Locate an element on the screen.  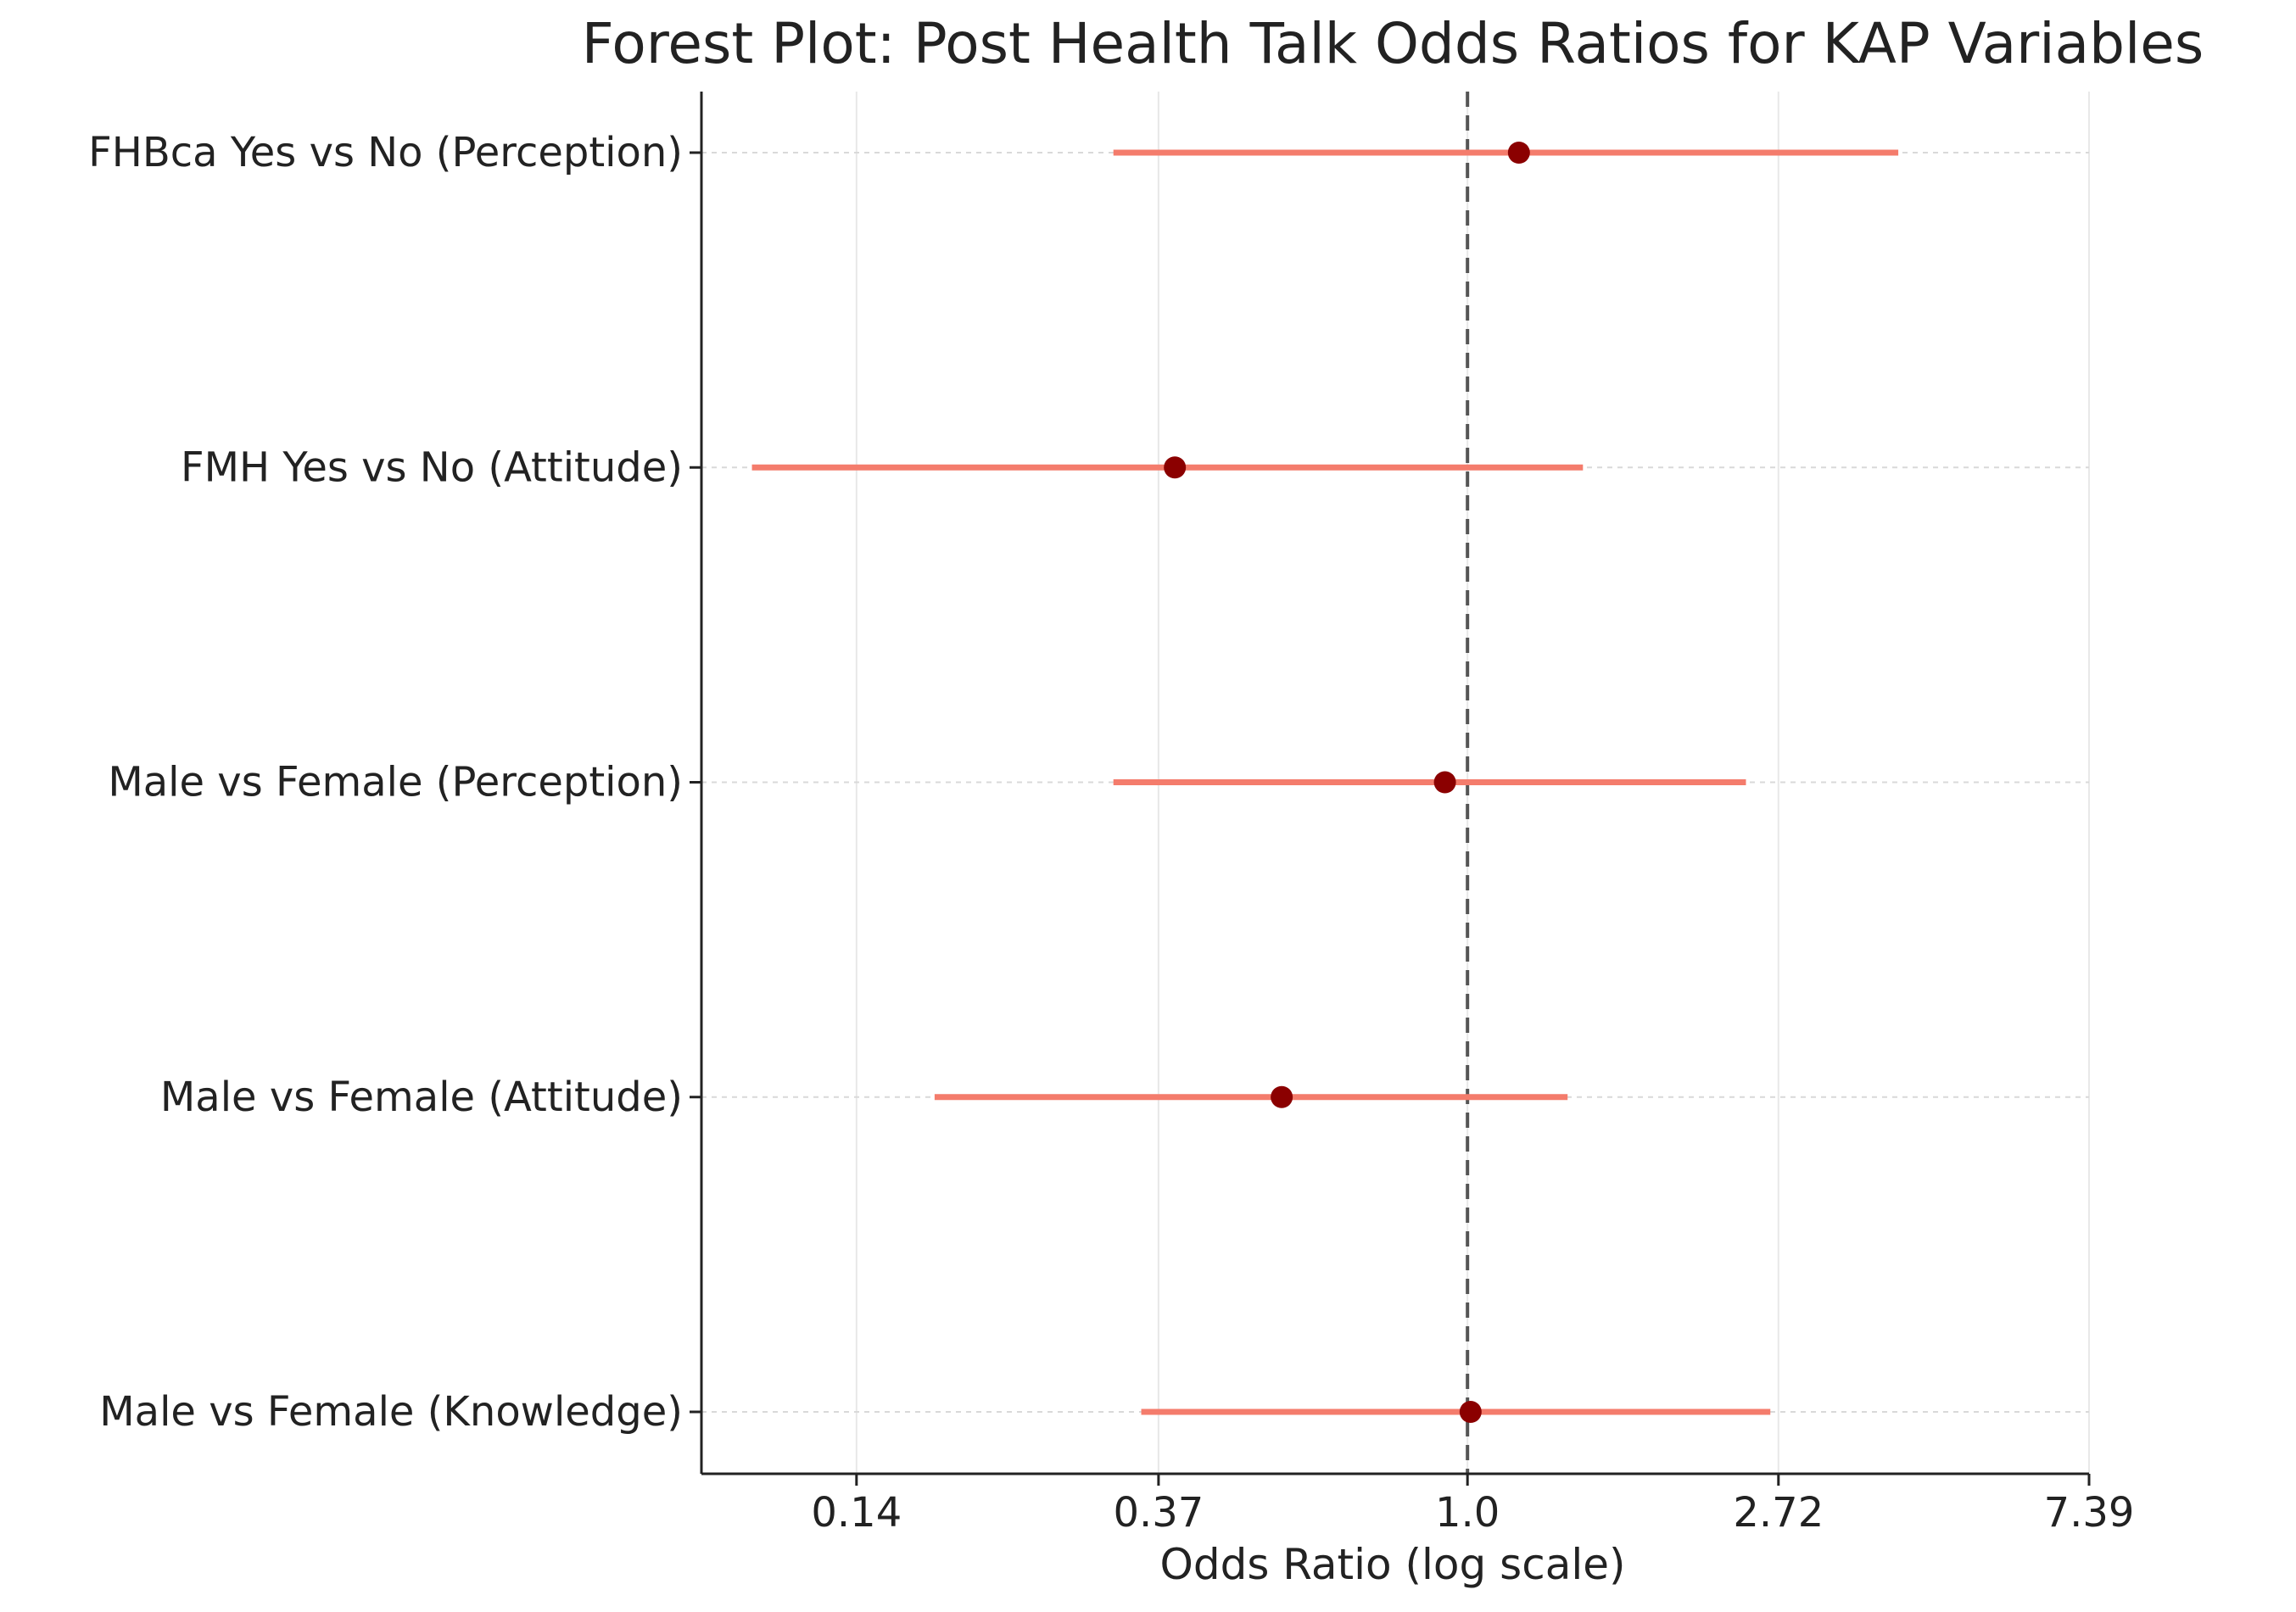
x-tick-label: 7.39 is located at coordinates (2089, 1513).